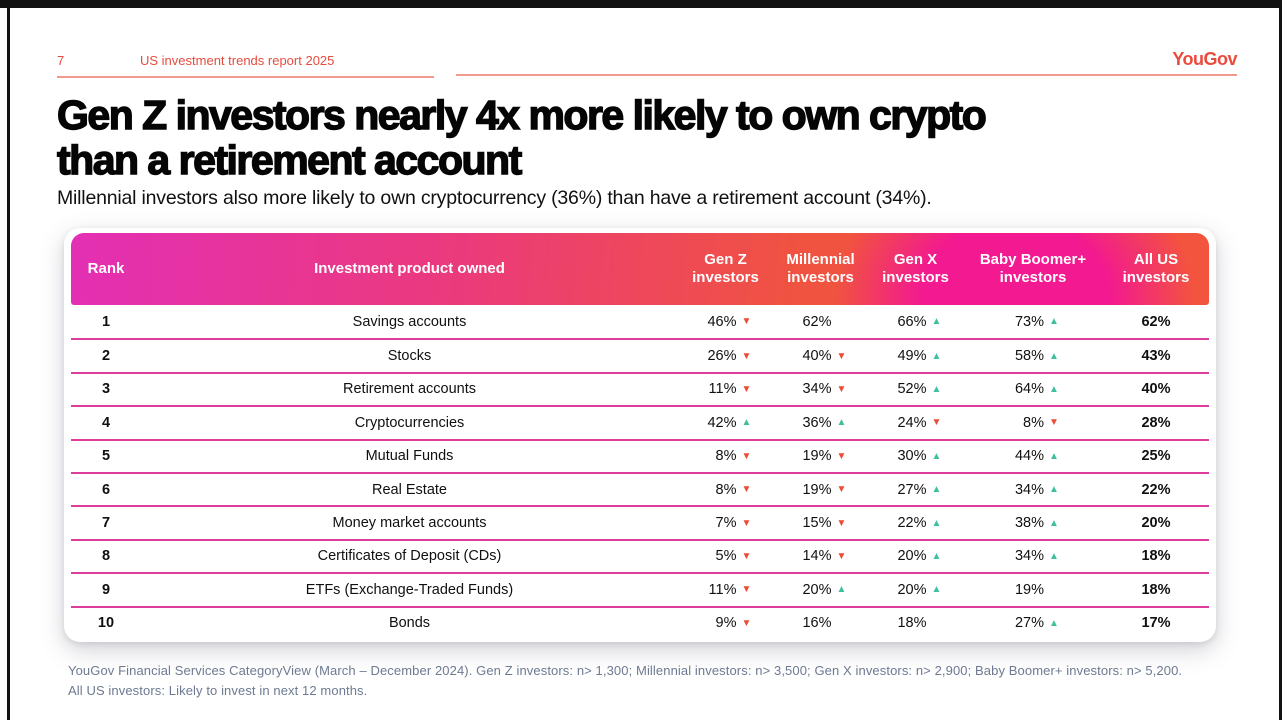 The width and height of the screenshot is (1282, 720). Describe the element at coordinates (641, 4) in the screenshot. I see `frame-top-bar` at that location.